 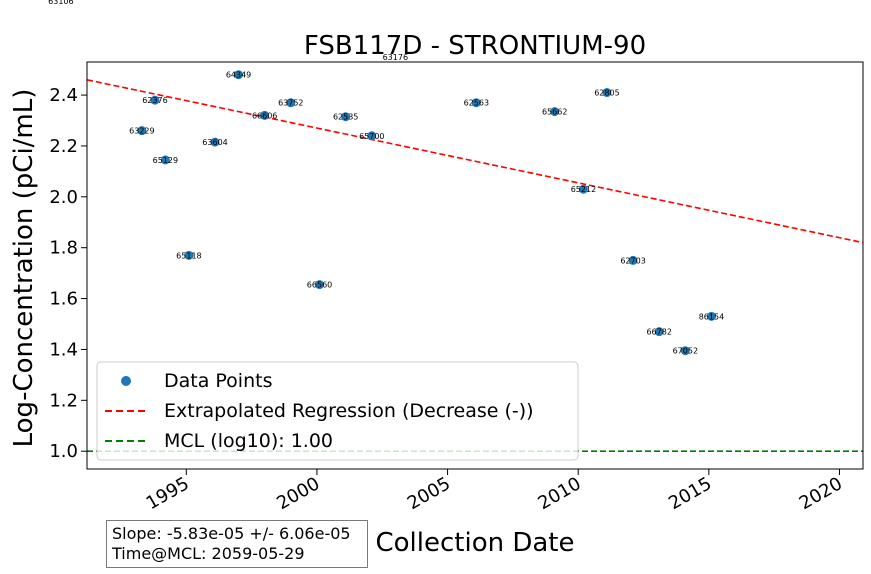 What do you see at coordinates (63, 95) in the screenshot?
I see `y-tick-label: 2.4` at bounding box center [63, 95].